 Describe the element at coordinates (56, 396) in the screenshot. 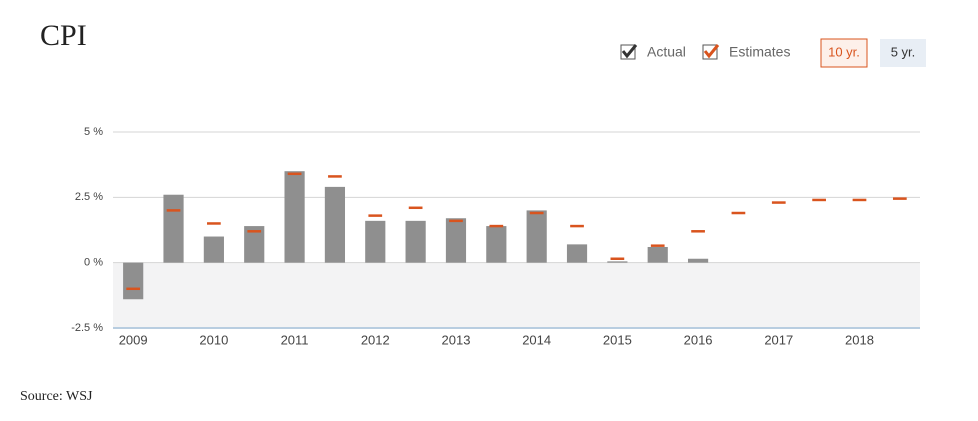

I see `source: Source: WSJ` at that location.